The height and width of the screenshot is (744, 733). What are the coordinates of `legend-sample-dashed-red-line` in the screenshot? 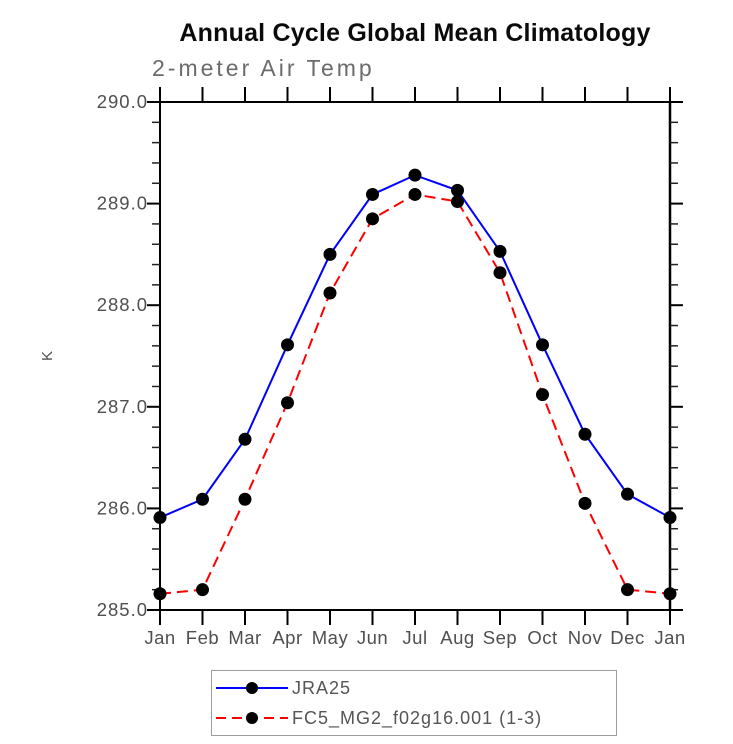 It's located at (252, 718).